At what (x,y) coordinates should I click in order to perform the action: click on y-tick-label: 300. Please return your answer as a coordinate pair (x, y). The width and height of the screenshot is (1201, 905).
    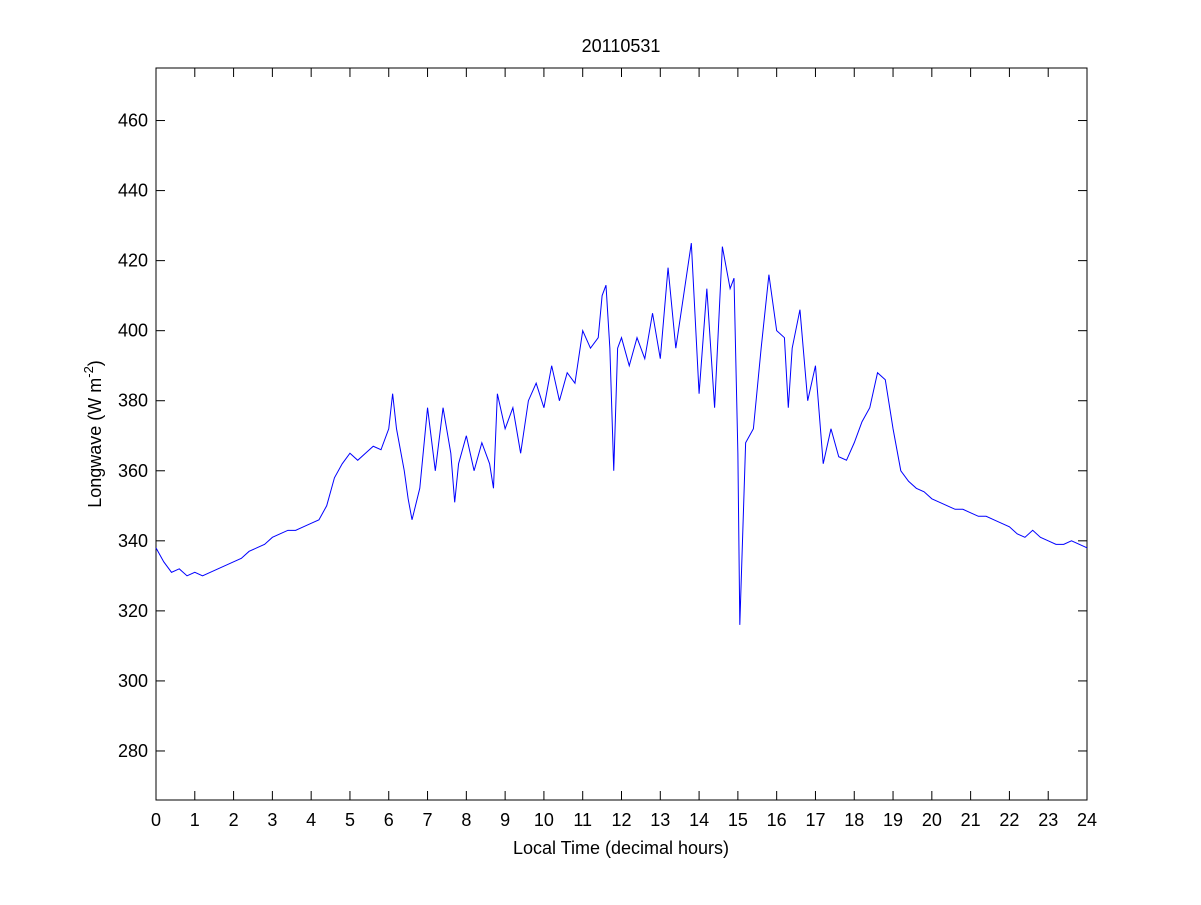
    Looking at the image, I should click on (133, 681).